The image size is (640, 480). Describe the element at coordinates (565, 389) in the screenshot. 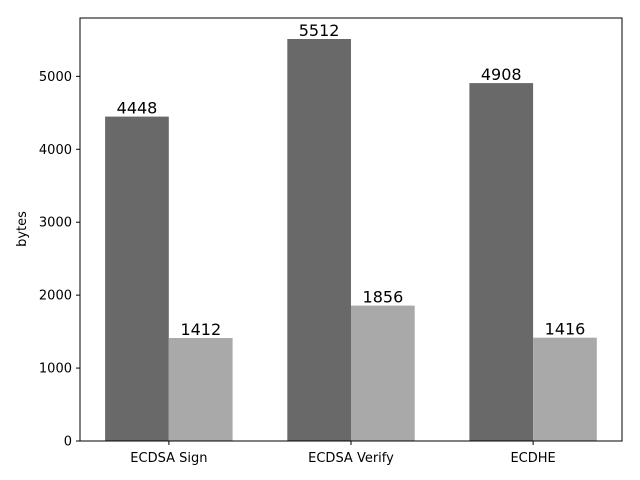

I see `bar-ecdhe-s1` at that location.